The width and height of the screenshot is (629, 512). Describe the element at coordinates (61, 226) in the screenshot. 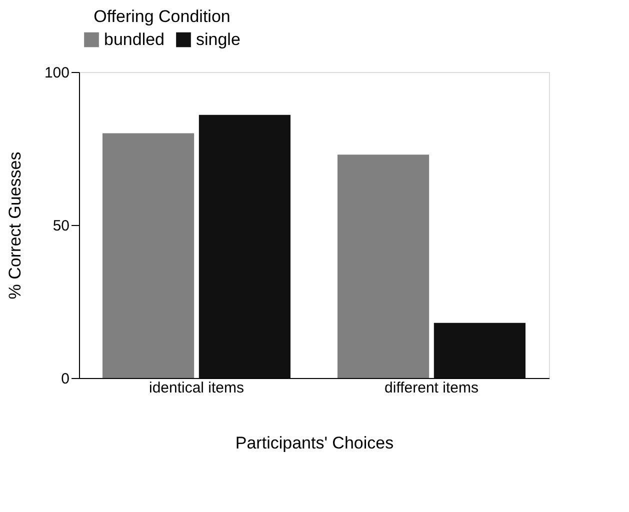

I see `y-tick-label: 50` at that location.